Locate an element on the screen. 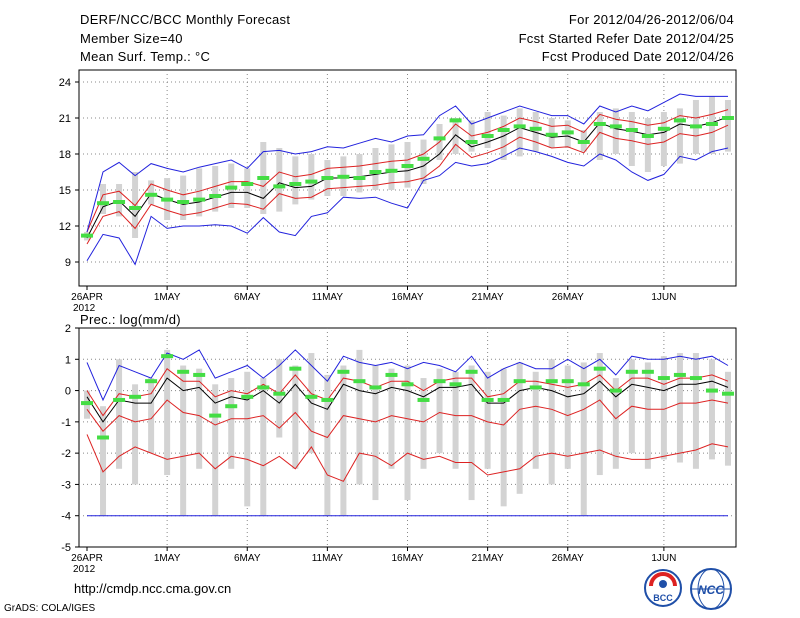 This screenshot has width=800, height=618. prec-line-max-envelope is located at coordinates (407, 375).